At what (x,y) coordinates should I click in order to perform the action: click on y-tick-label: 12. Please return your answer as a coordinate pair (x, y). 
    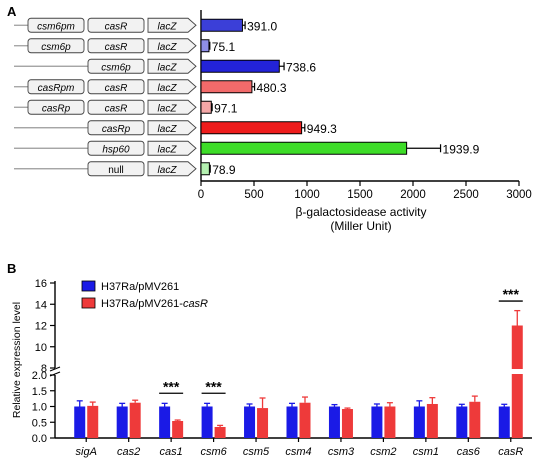
    Looking at the image, I should click on (41, 327).